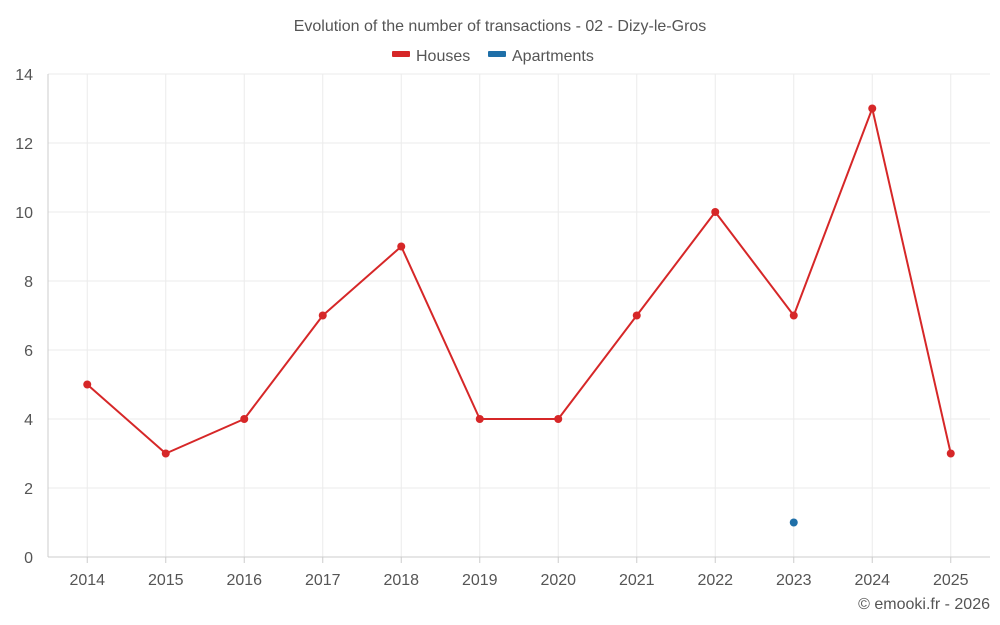  I want to click on legend: Houses Apartments, so click(493, 56).